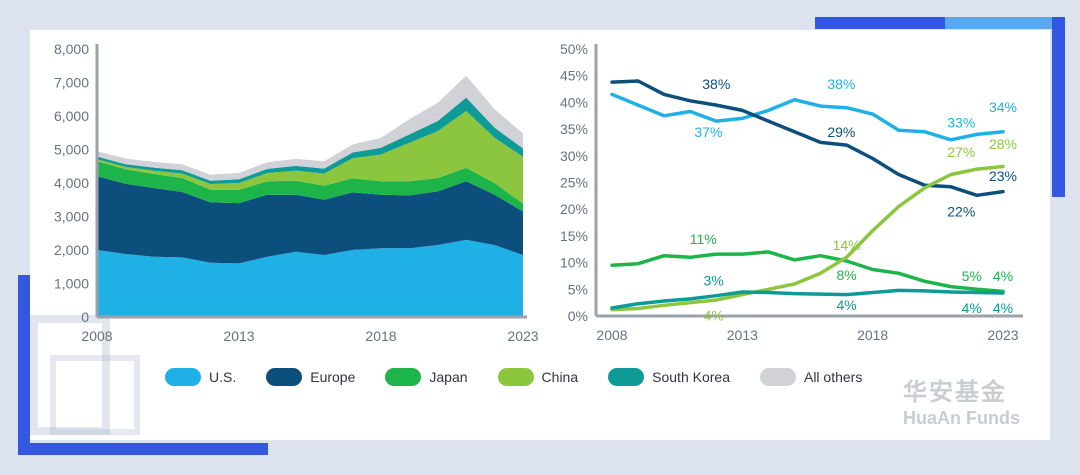 This screenshot has height=475, width=1080. I want to click on y-tick-label: 35%, so click(574, 129).